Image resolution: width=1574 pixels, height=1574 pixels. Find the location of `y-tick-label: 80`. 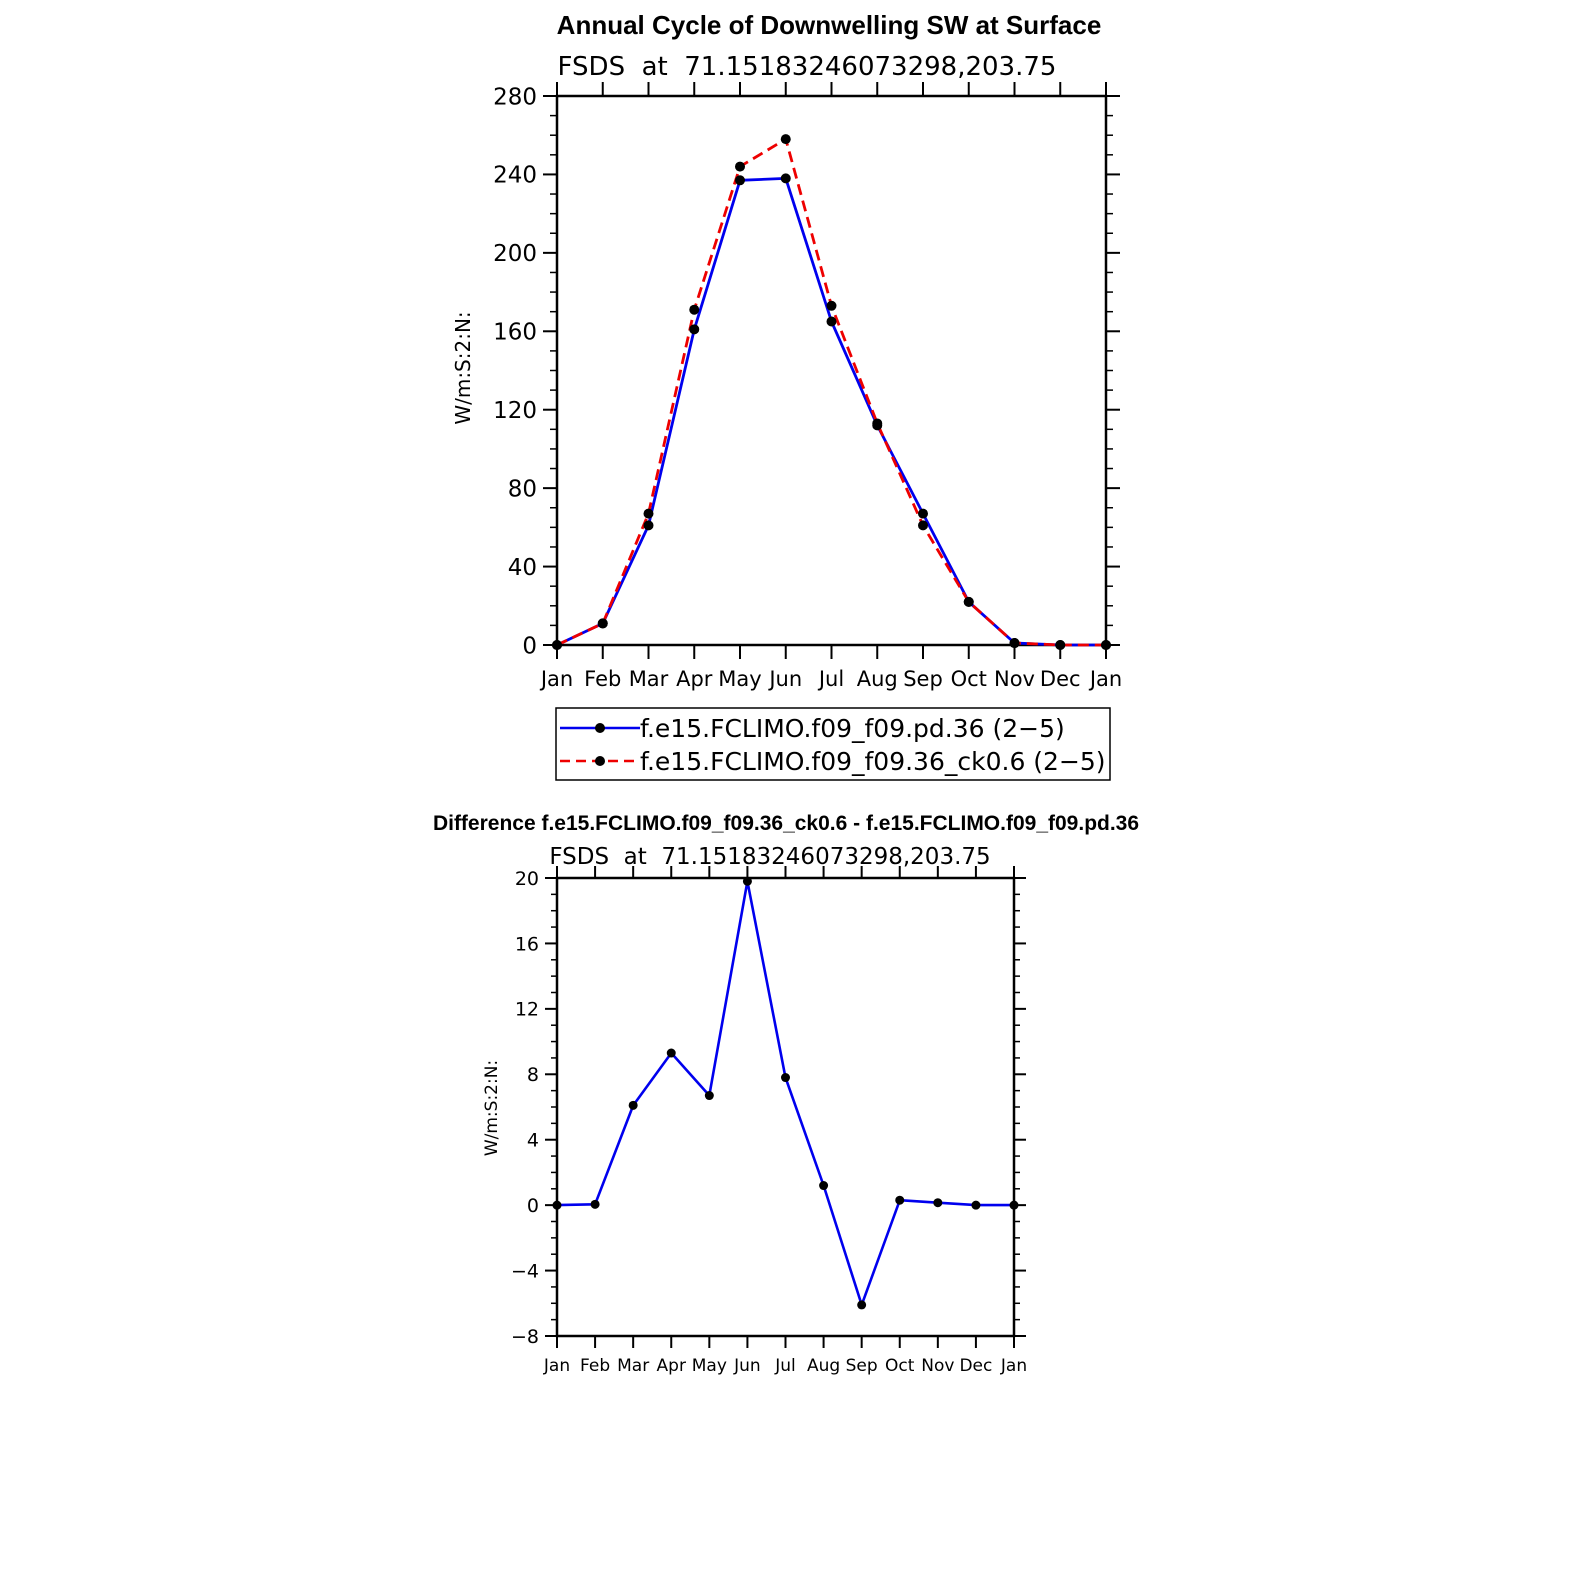

y-tick-label: 80 is located at coordinates (522, 489).